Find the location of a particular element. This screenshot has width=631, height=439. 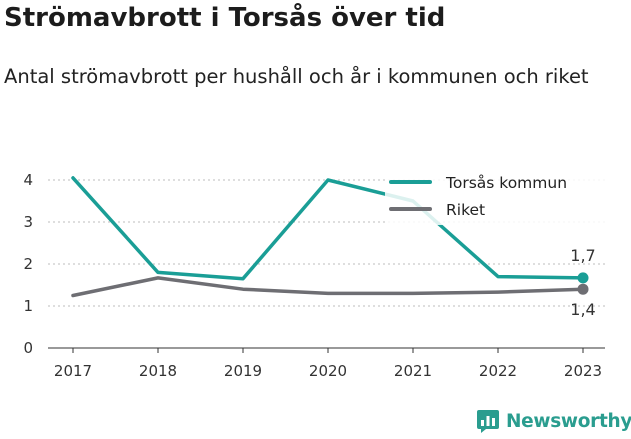

brand-name: Newsworthy is located at coordinates (568, 421).